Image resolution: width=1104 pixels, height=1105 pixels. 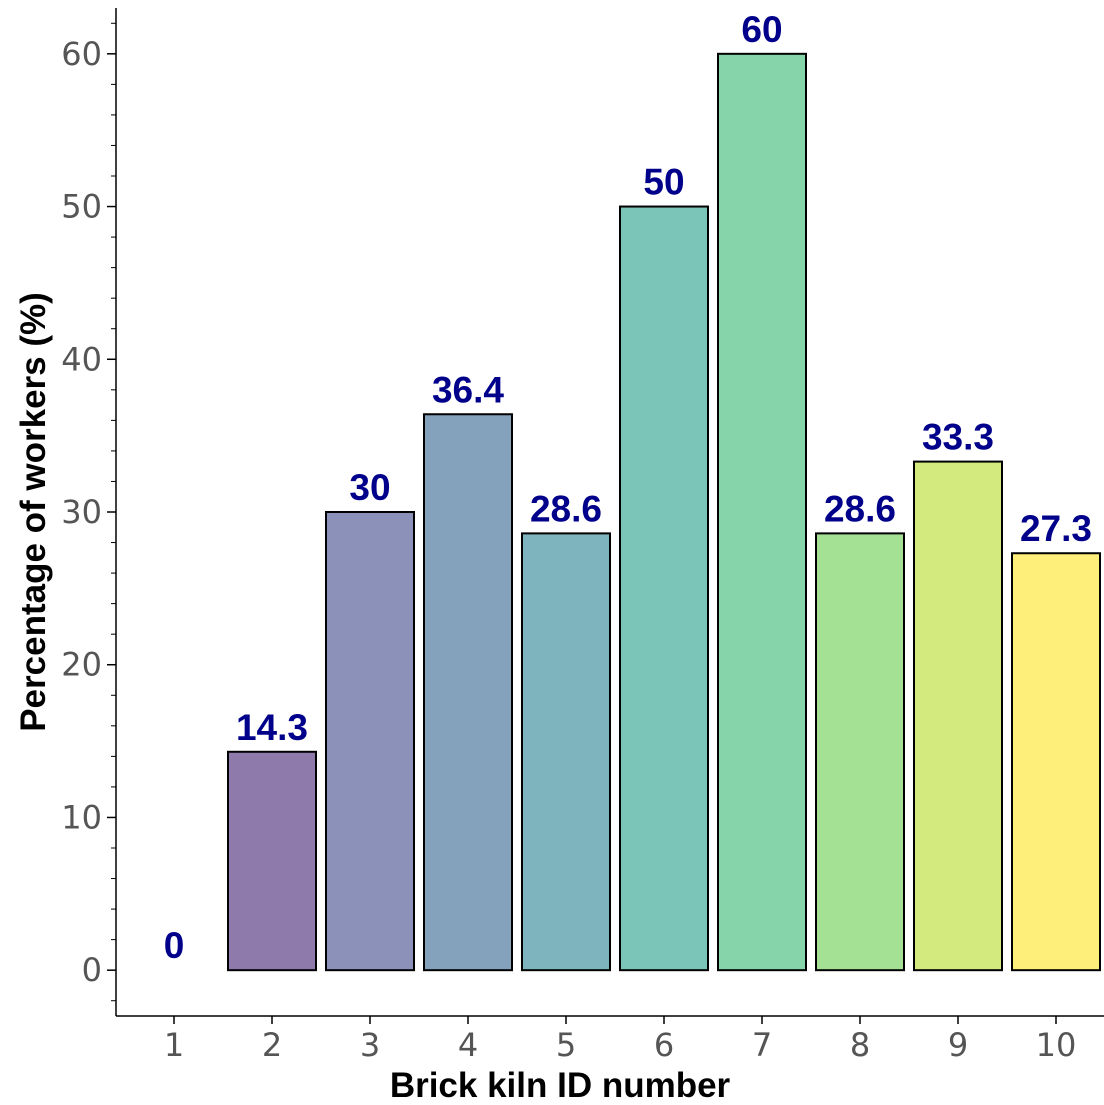 I want to click on x-tick-label: 5, so click(x=566, y=1045).